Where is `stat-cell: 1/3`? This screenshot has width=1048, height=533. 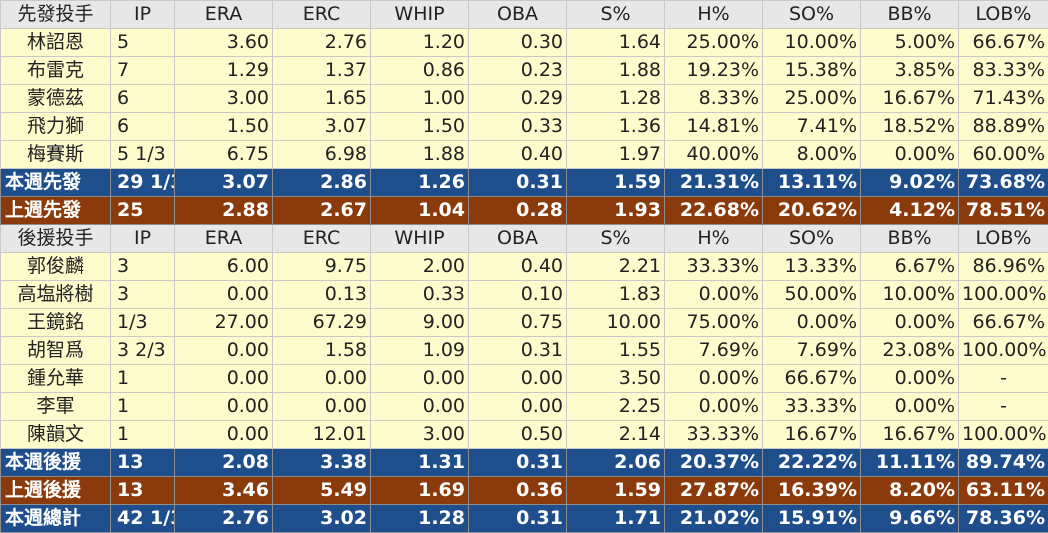 stat-cell: 1/3 is located at coordinates (143, 323).